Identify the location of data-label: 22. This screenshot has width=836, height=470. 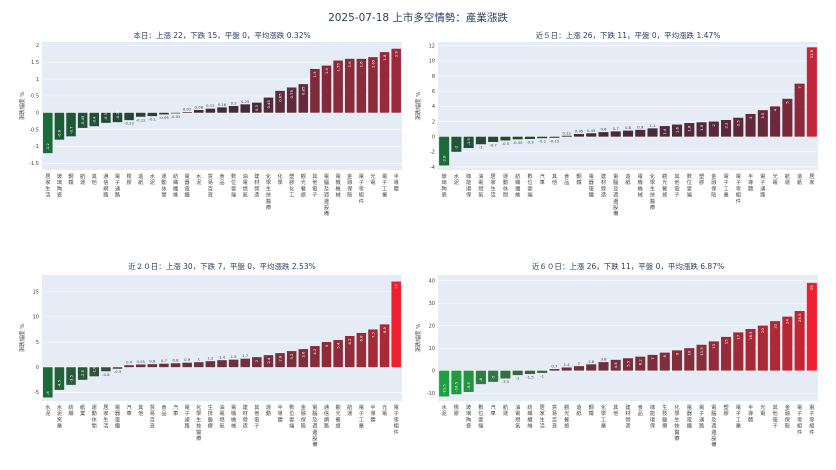
(774, 325).